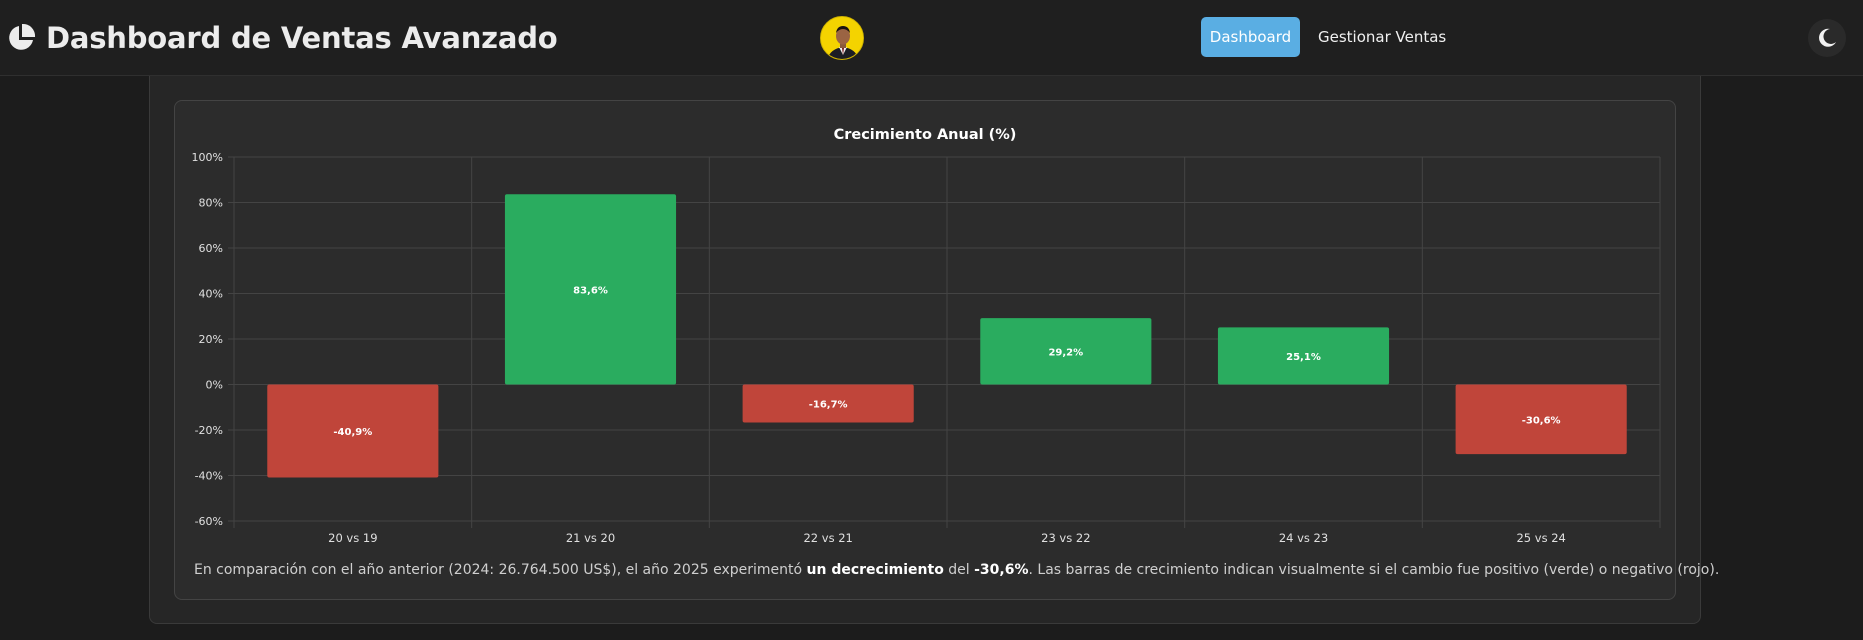  I want to click on chart-title: Crecimiento Anual (%), so click(925, 135).